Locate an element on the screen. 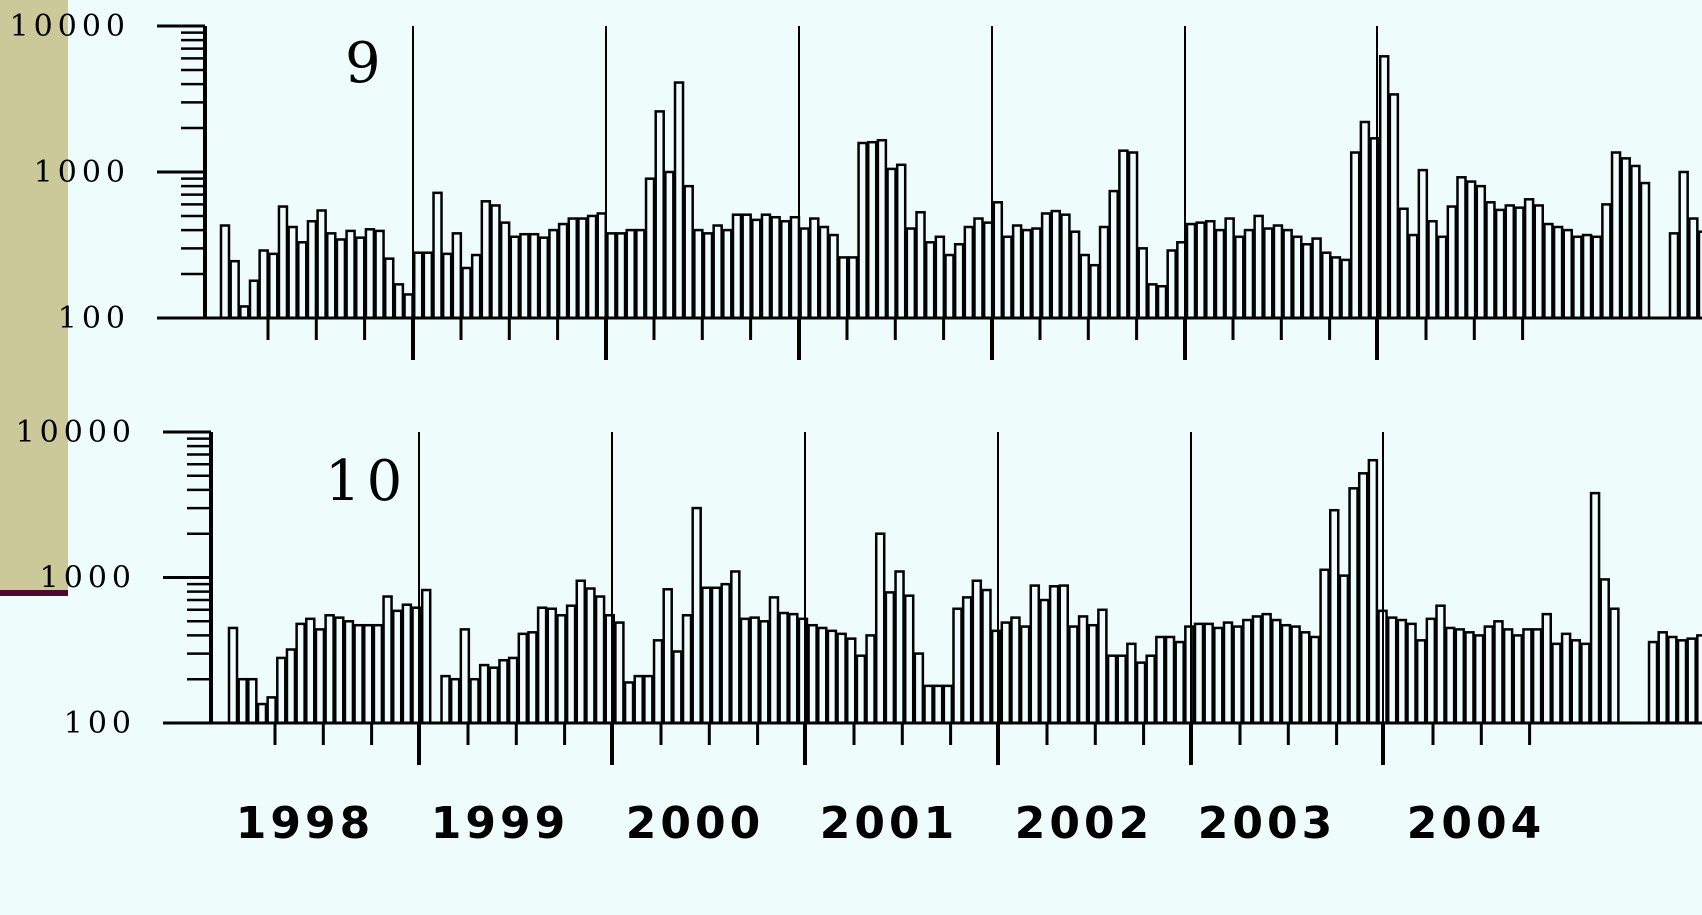  panel-label: 10 is located at coordinates (366, 481).